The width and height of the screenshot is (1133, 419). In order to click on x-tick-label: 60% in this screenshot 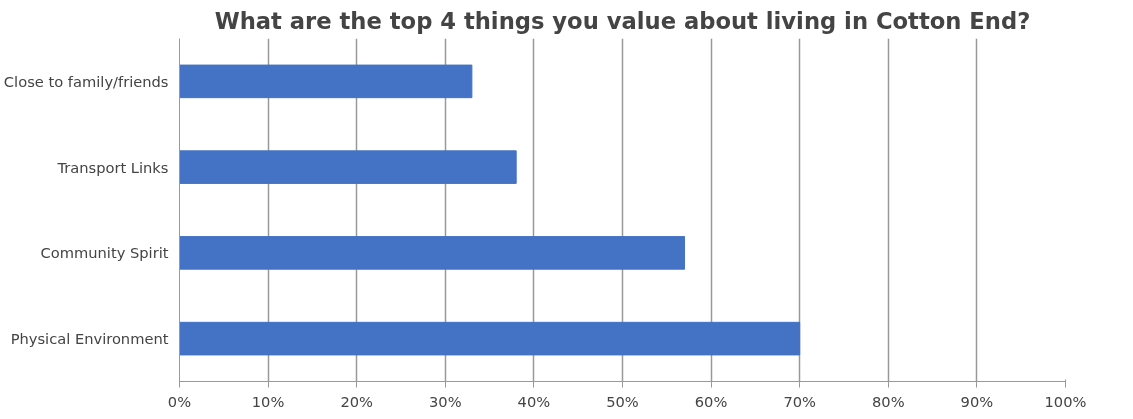, I will do `click(711, 401)`.